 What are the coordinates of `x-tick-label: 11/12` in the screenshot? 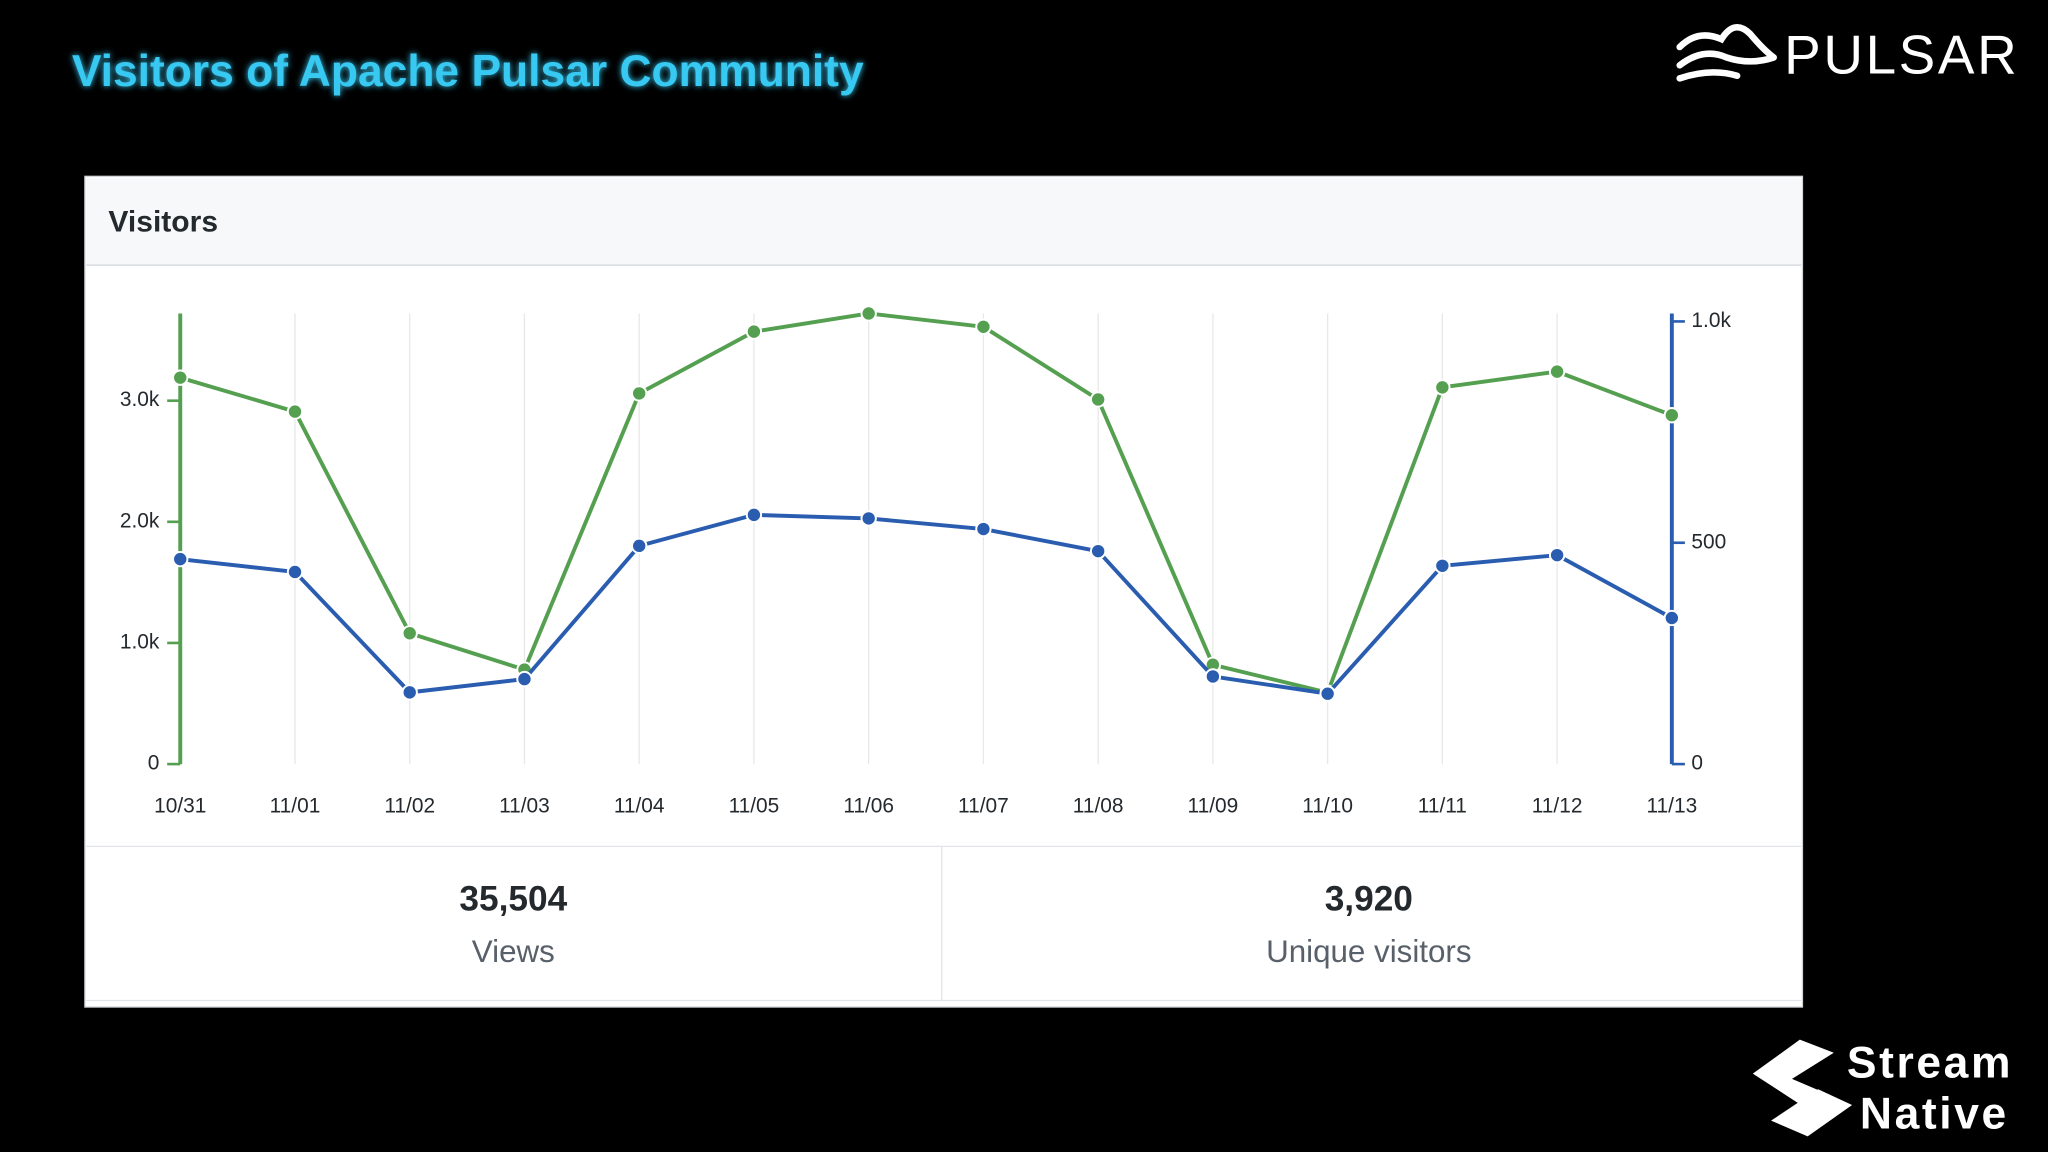 It's located at (1557, 806).